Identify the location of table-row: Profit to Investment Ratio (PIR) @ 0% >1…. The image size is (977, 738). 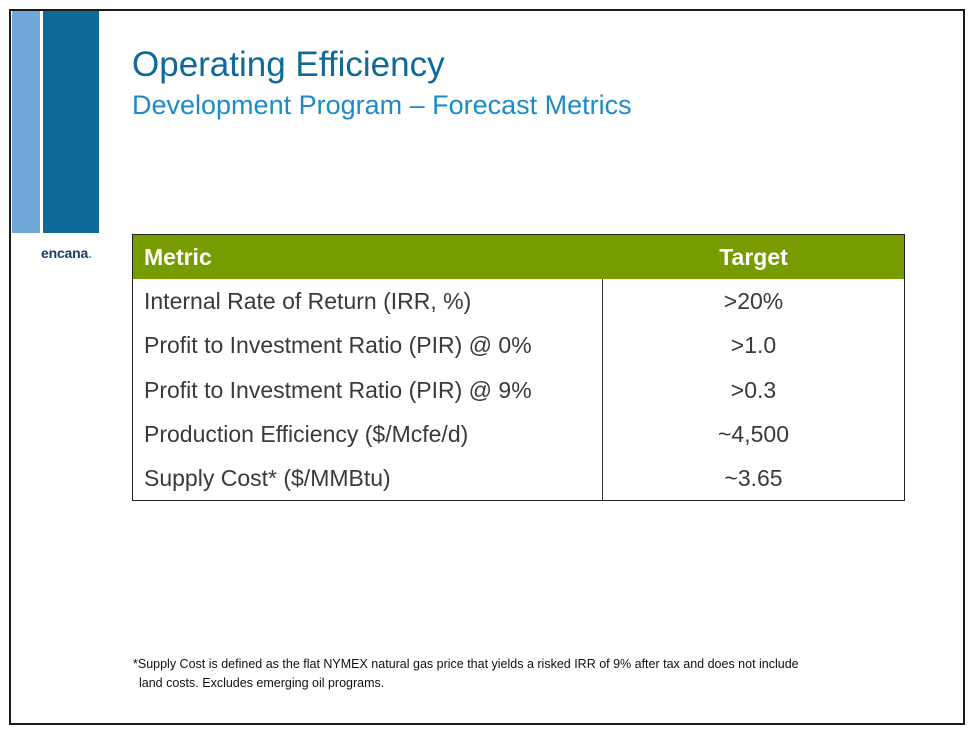
(518, 345).